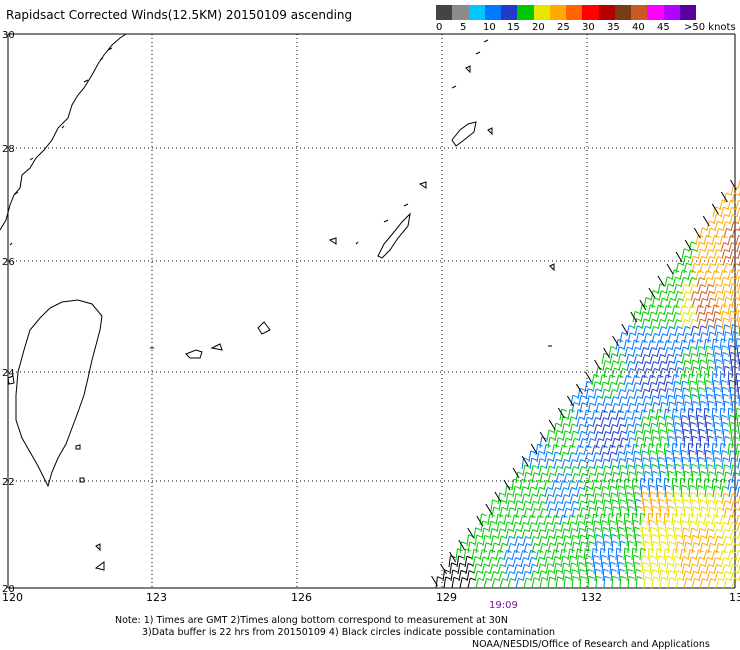  Describe the element at coordinates (78, 447) in the screenshot. I see `orchid-island` at that location.